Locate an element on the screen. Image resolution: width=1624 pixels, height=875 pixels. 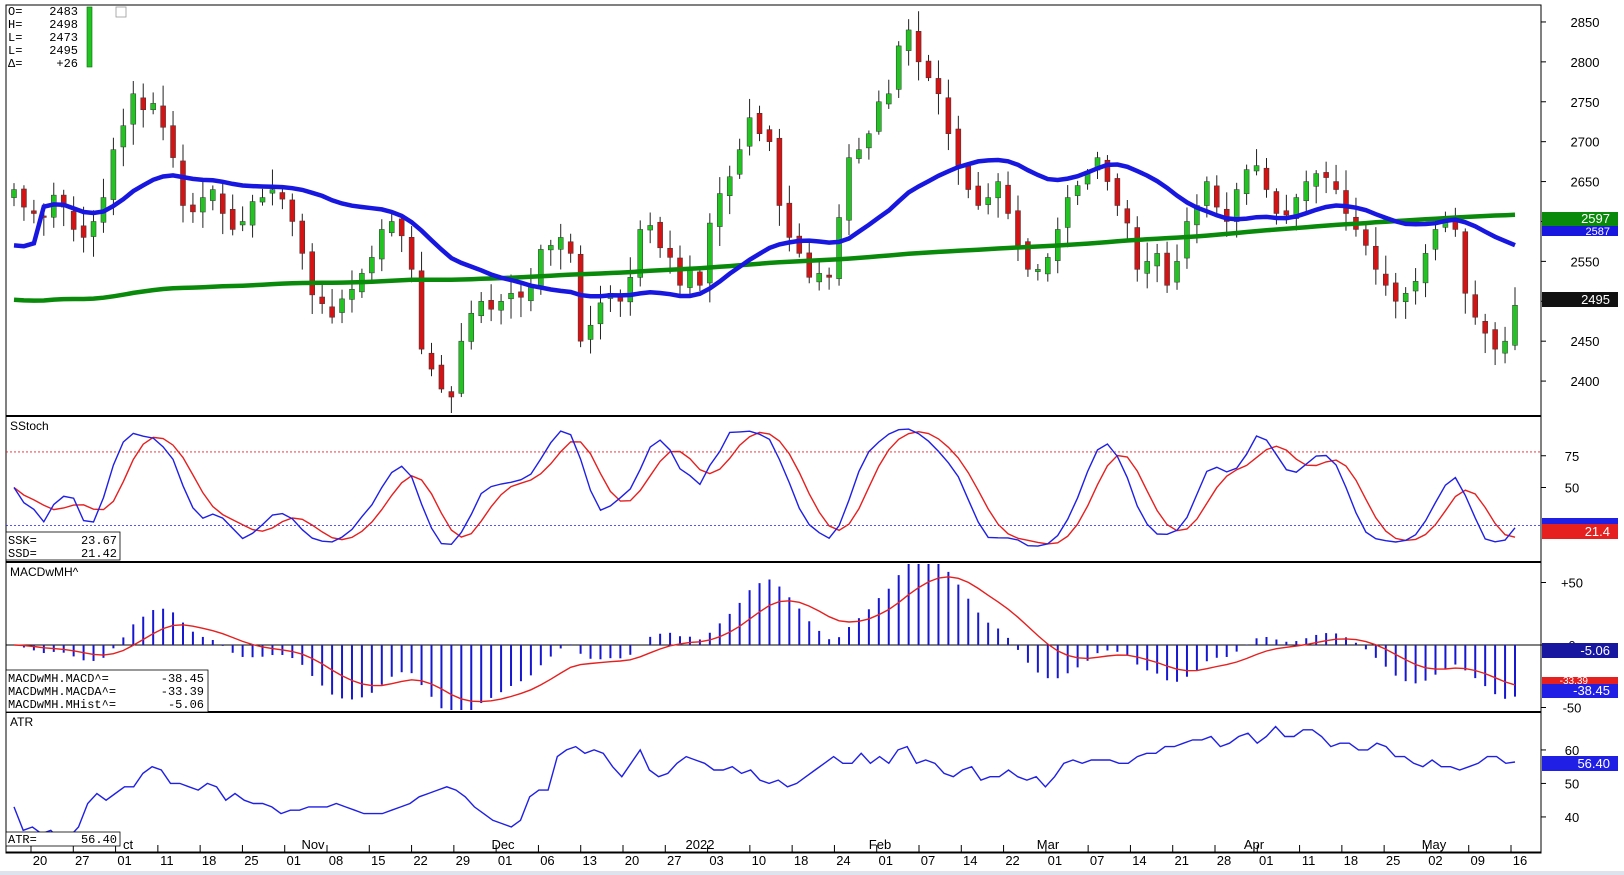
stoch-tick-label: 75 is located at coordinates (1572, 456).